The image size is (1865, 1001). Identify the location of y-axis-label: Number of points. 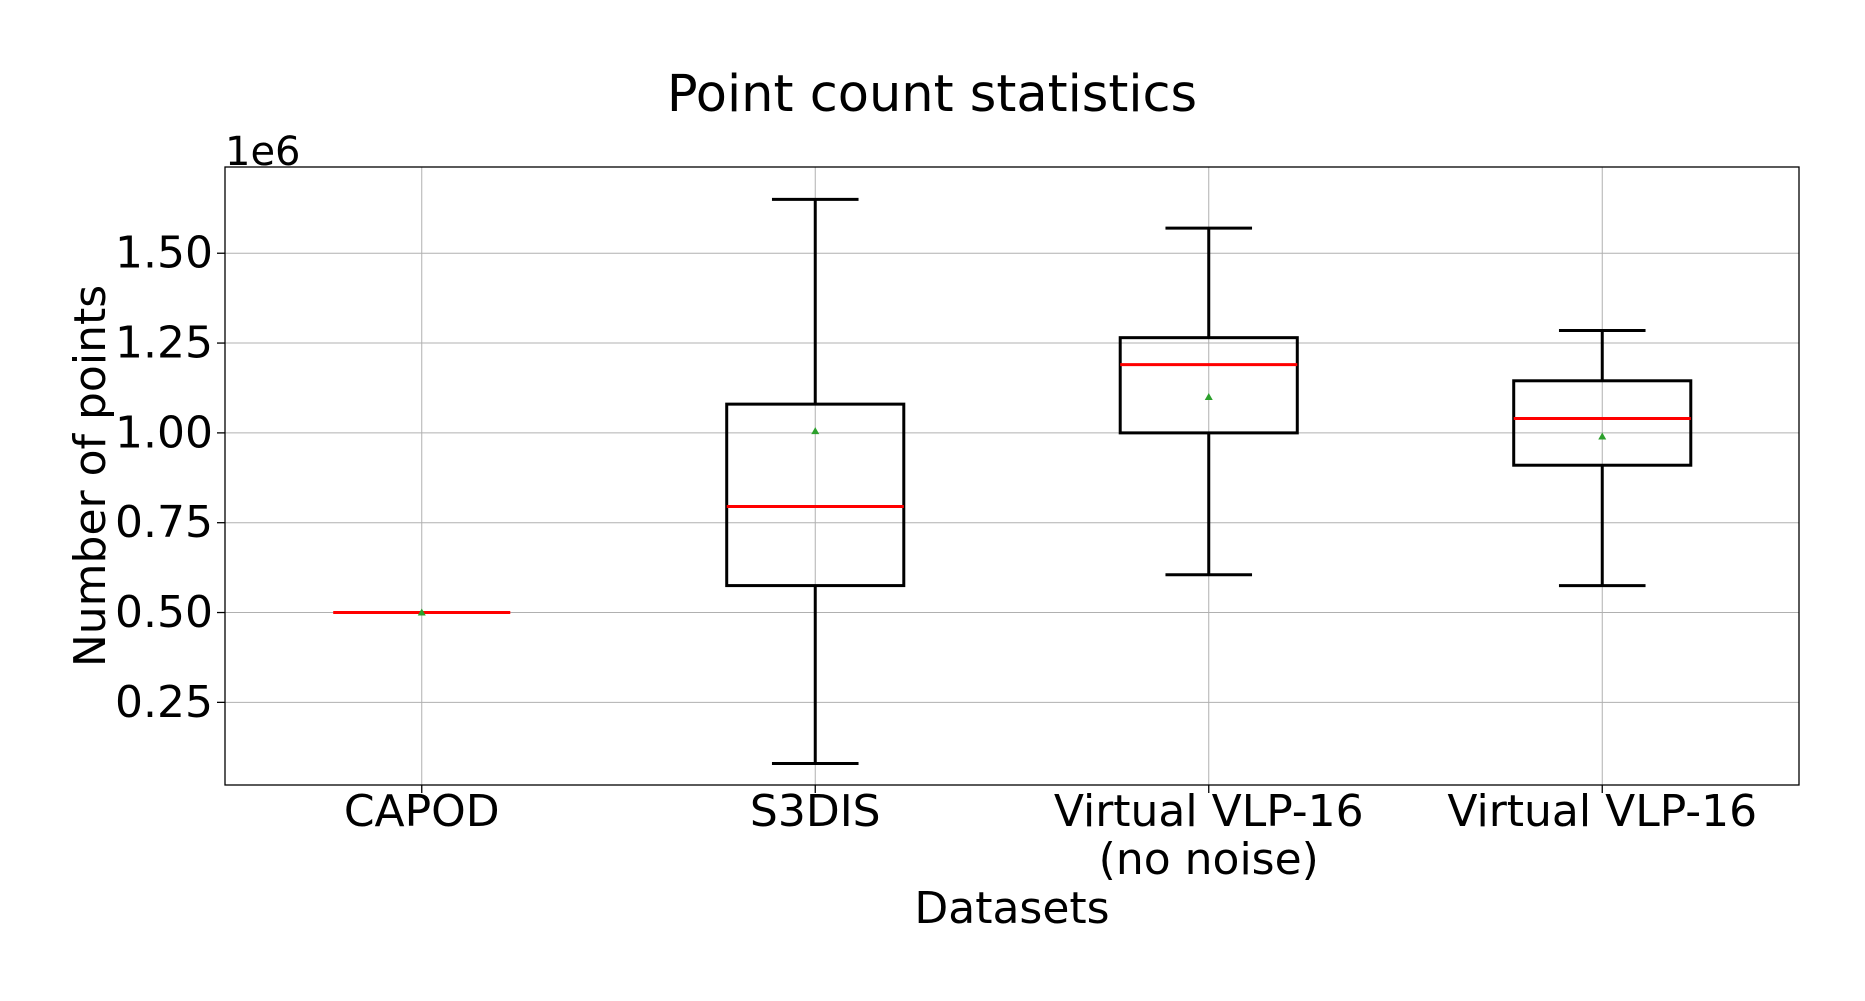
(90, 476).